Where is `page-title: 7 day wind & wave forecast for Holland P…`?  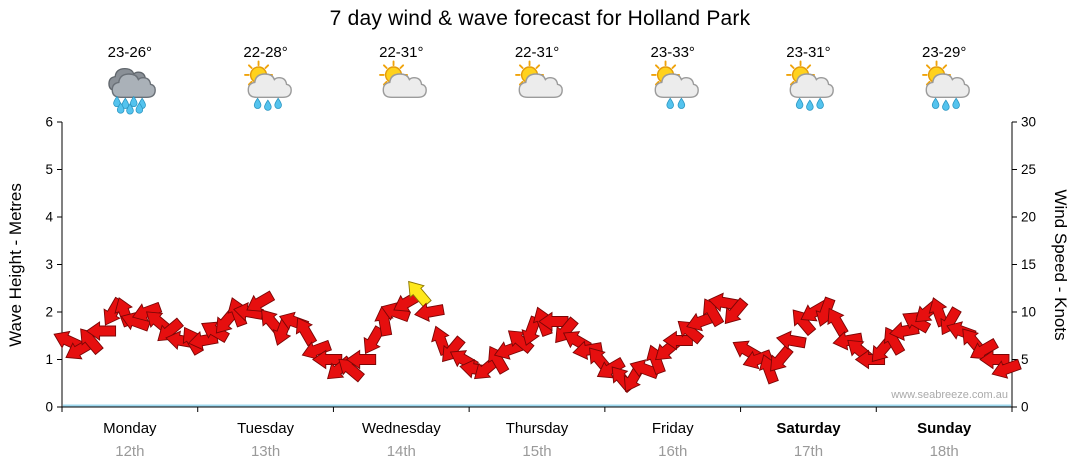 page-title: 7 day wind & wave forecast for Holland P… is located at coordinates (540, 18).